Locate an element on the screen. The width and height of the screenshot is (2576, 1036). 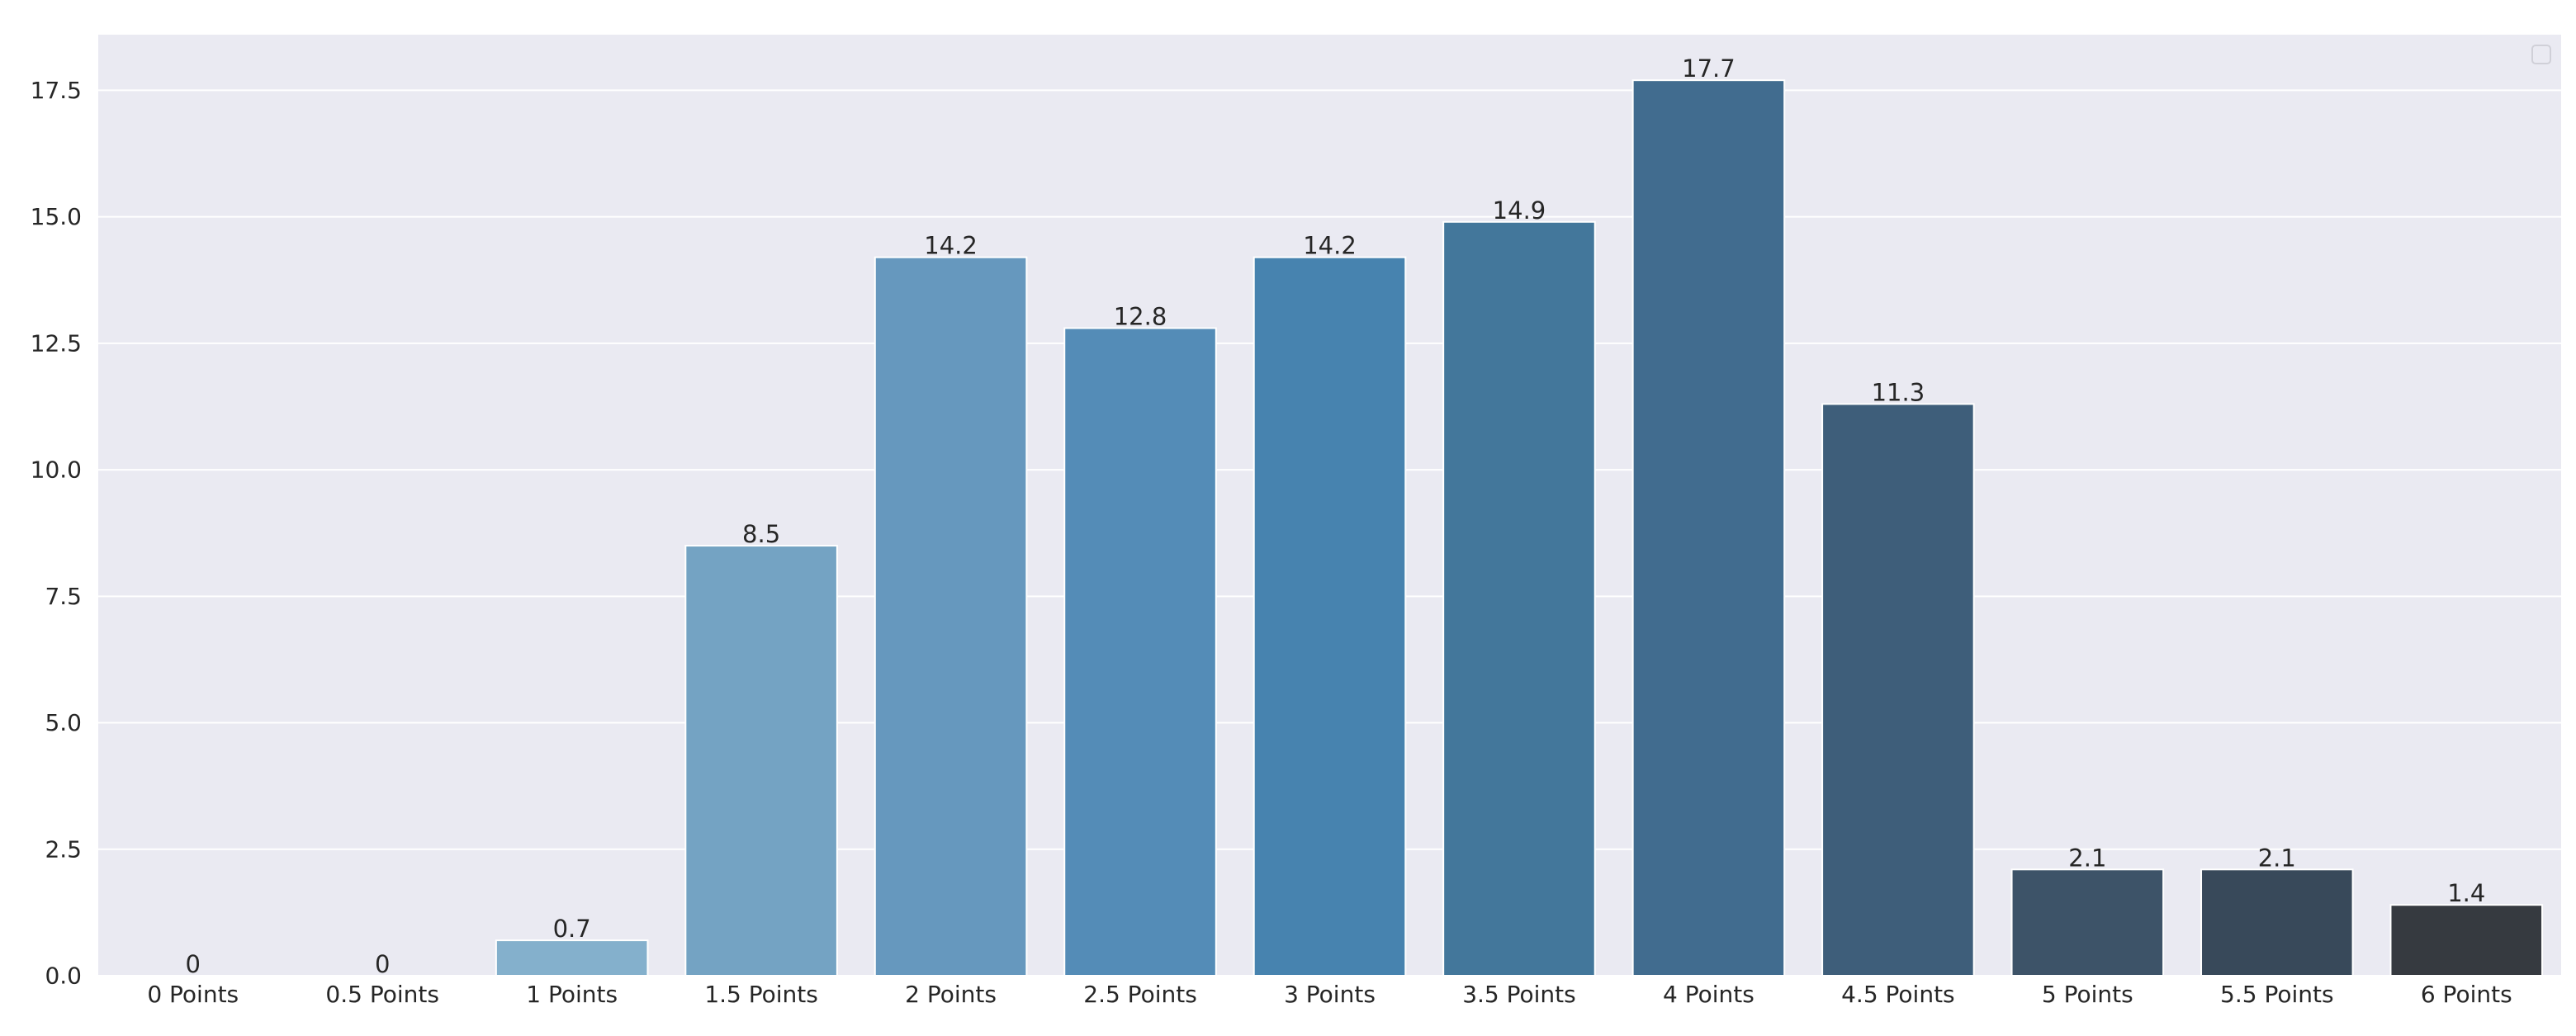
y-tick-label: 7.5 is located at coordinates (63, 596).